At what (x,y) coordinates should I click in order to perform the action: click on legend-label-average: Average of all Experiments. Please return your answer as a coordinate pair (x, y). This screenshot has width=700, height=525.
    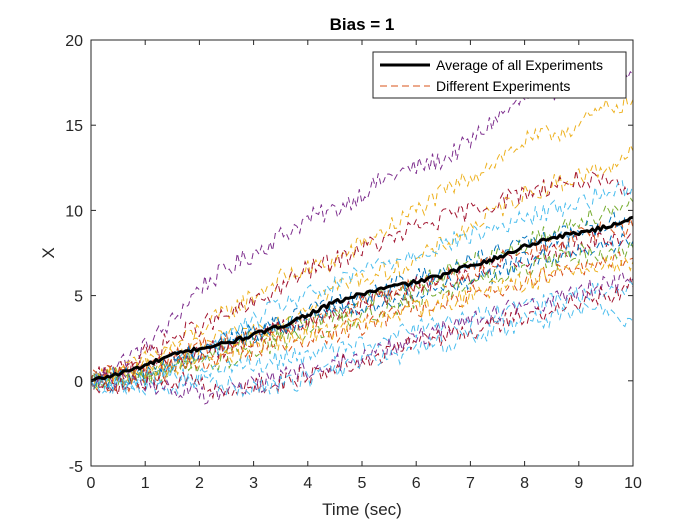
    Looking at the image, I should click on (519, 65).